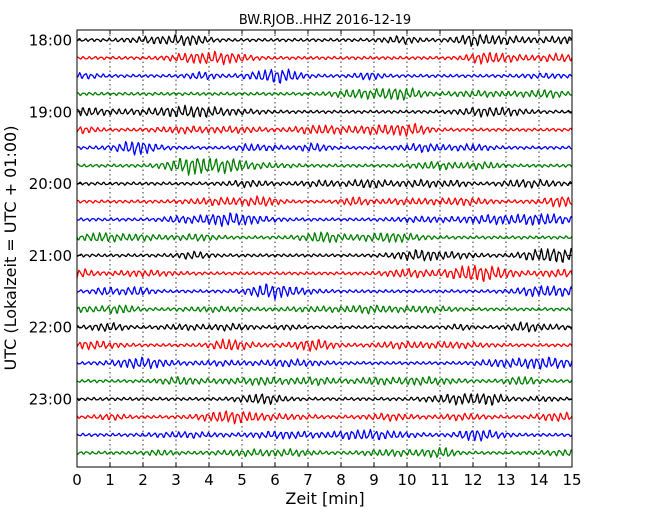  Describe the element at coordinates (50, 256) in the screenshot. I see `y-tick-label-3: 21:00` at that location.